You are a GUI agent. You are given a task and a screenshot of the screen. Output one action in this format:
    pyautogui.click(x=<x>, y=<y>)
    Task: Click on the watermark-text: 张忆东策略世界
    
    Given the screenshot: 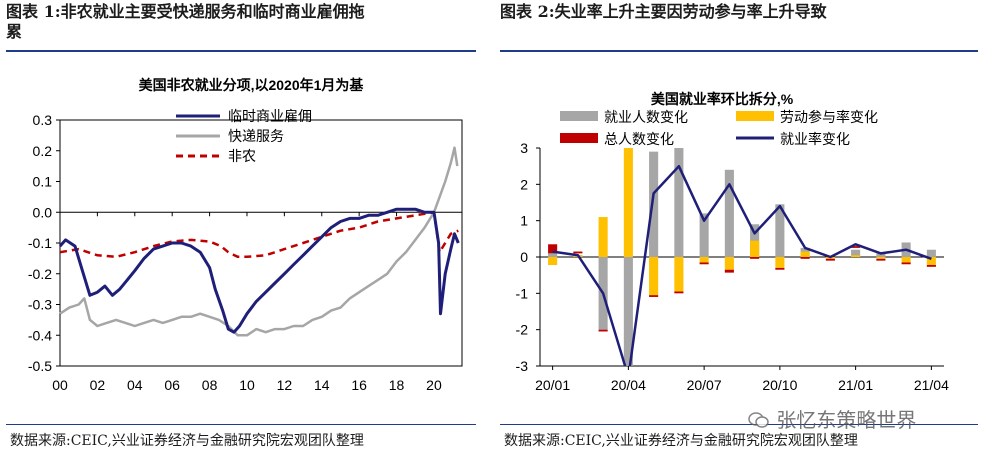 What is the action you would take?
    pyautogui.click(x=846, y=420)
    